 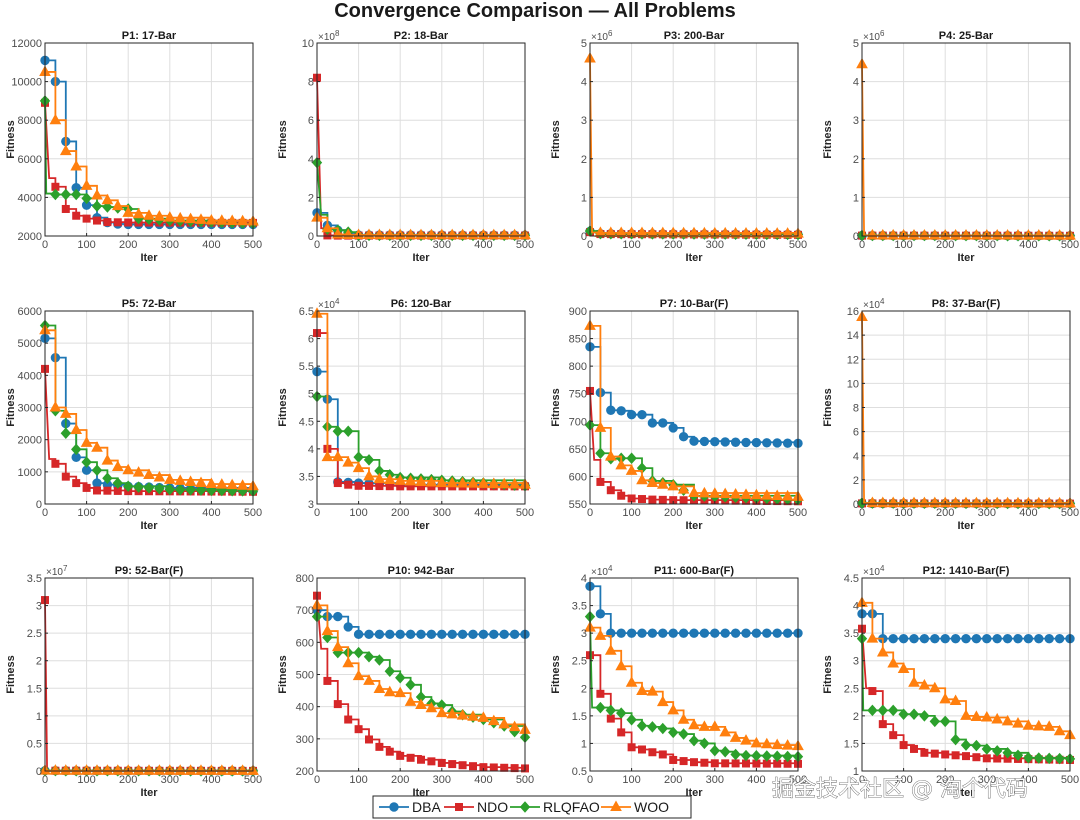 I want to click on y-tick-label: 3.5, so click(x=579, y=607).